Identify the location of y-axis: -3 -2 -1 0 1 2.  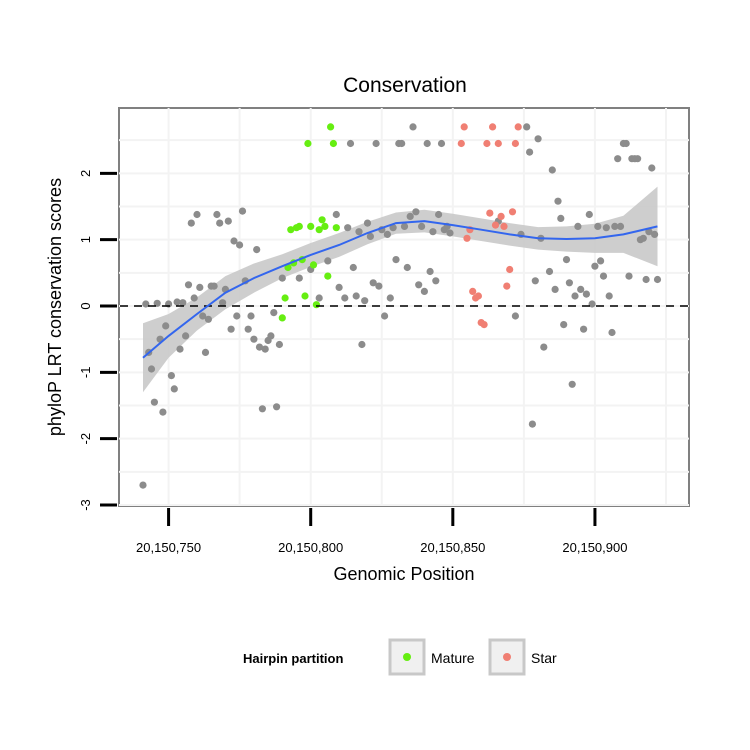
(97, 340).